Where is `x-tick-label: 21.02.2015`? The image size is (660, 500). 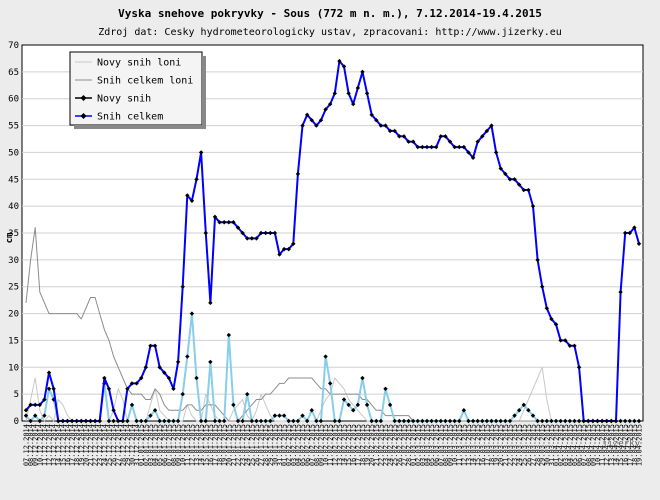 x-tick-label: 21.02.2015 is located at coordinates (377, 445).